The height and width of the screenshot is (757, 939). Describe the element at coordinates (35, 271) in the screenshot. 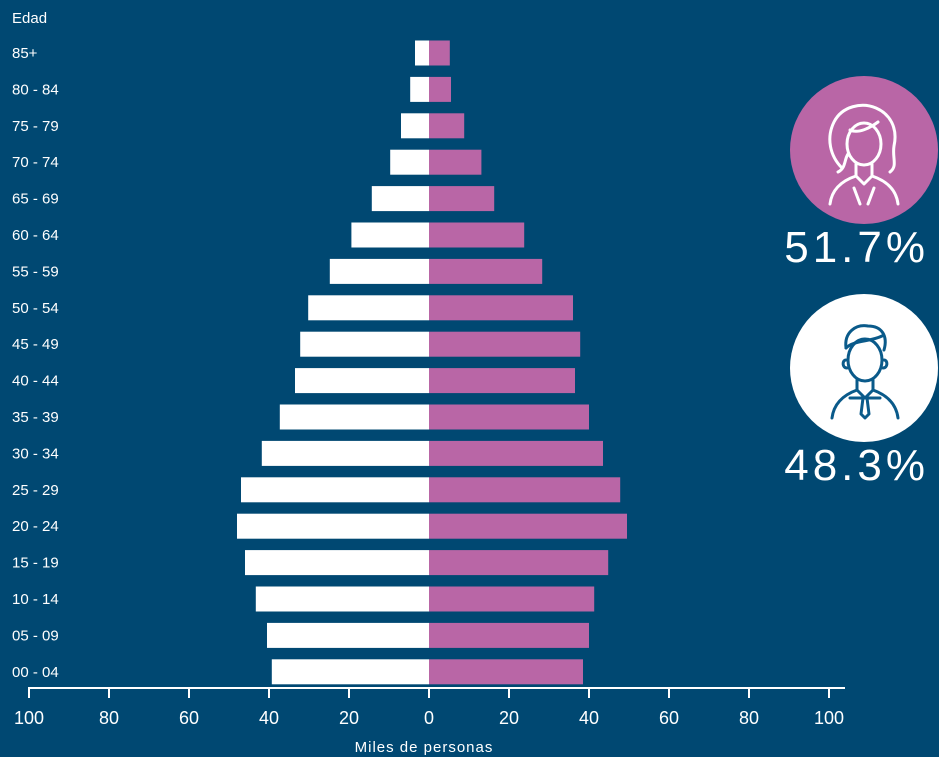

I see `age-label-6: 55 - 59` at that location.